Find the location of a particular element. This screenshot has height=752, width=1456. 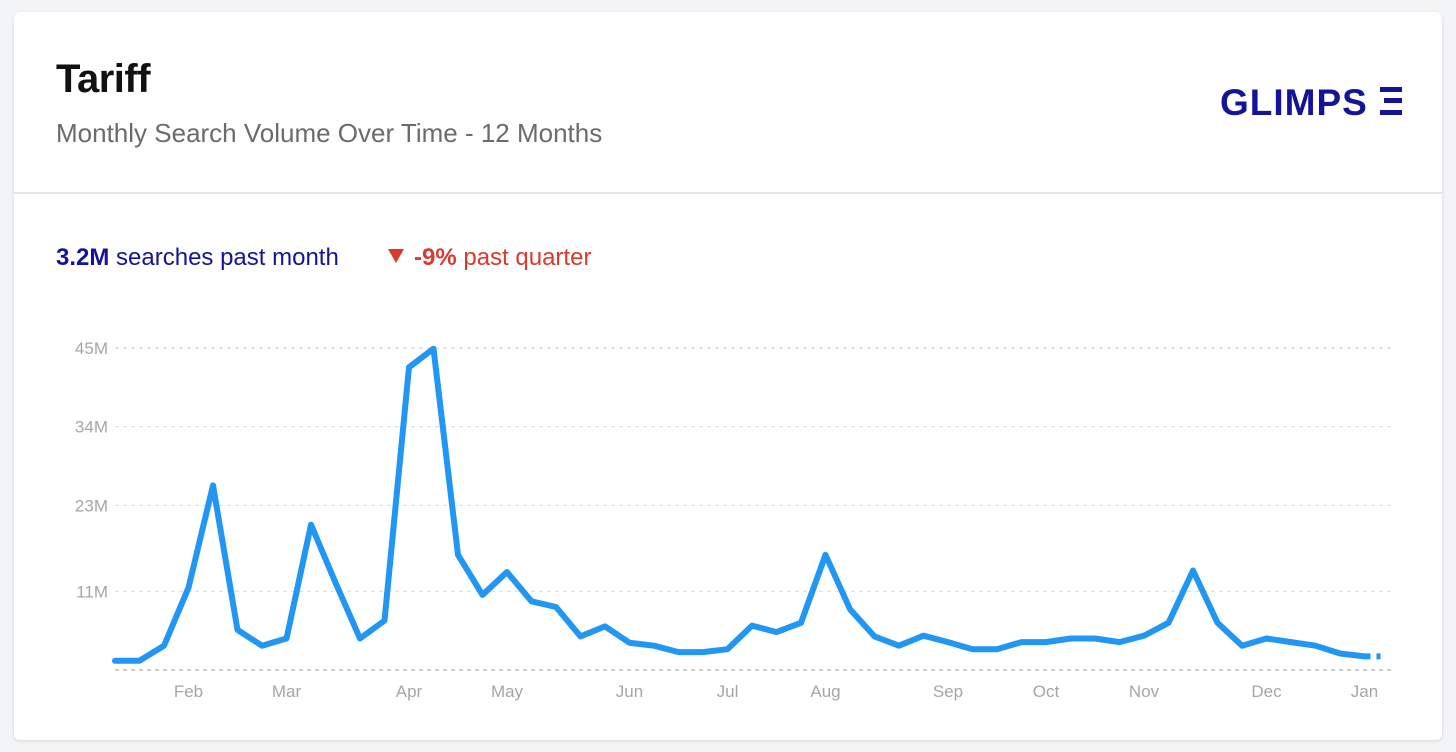

x-tick-label: Jan is located at coordinates (1364, 691).